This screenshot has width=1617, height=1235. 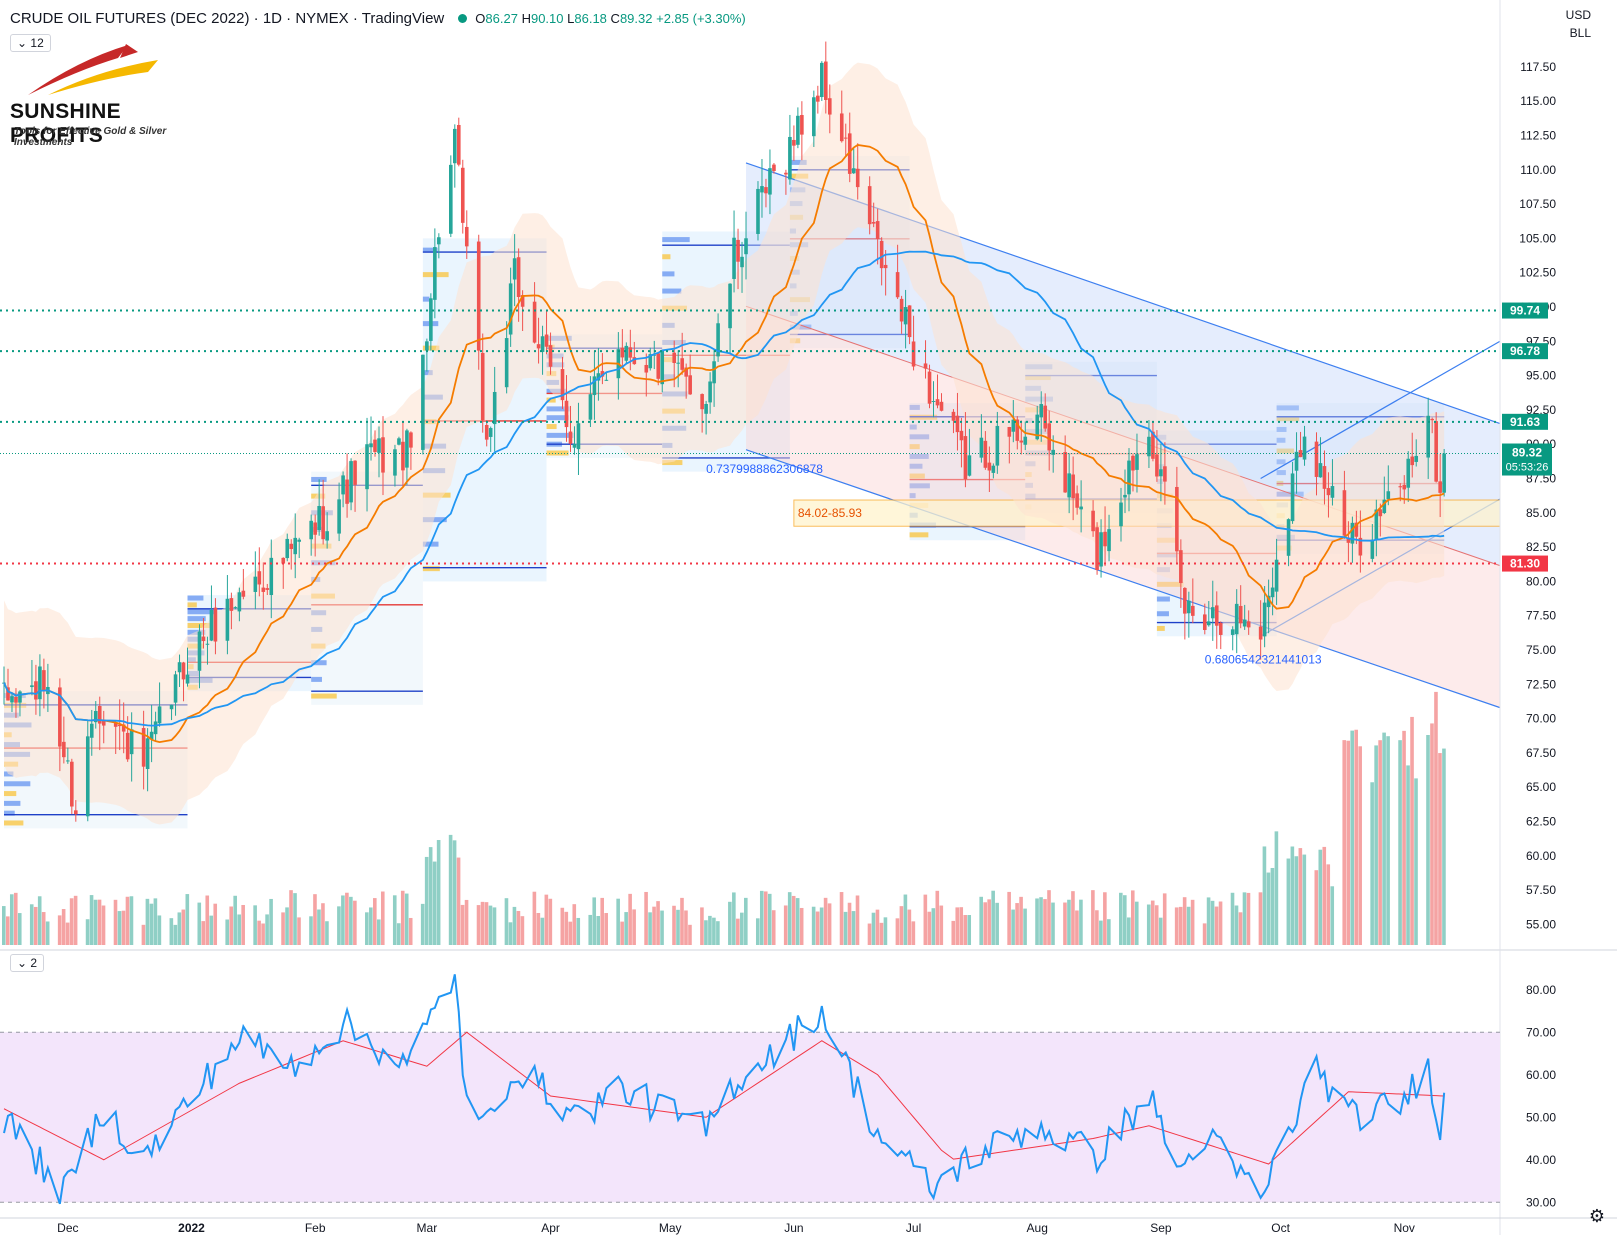 What do you see at coordinates (1578, 15) in the screenshot?
I see `currency-selector: USD` at bounding box center [1578, 15].